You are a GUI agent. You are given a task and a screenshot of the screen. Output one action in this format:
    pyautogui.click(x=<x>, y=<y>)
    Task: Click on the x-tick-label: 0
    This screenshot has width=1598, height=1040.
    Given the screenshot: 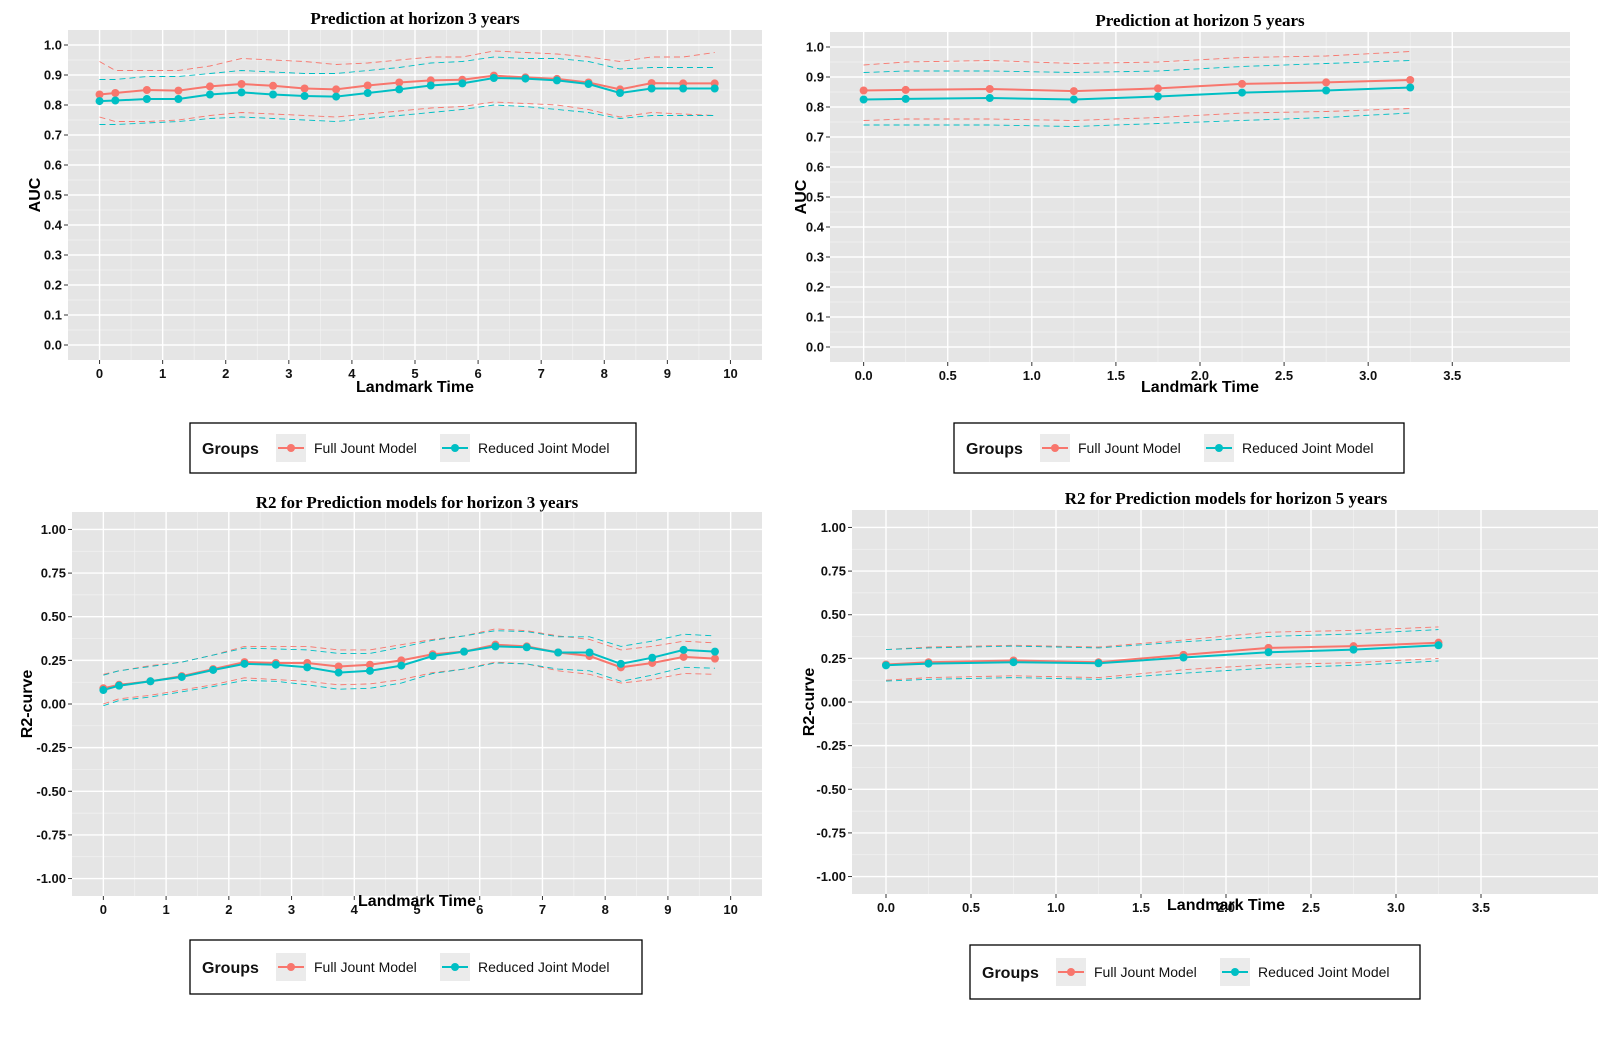 What is the action you would take?
    pyautogui.click(x=103, y=909)
    